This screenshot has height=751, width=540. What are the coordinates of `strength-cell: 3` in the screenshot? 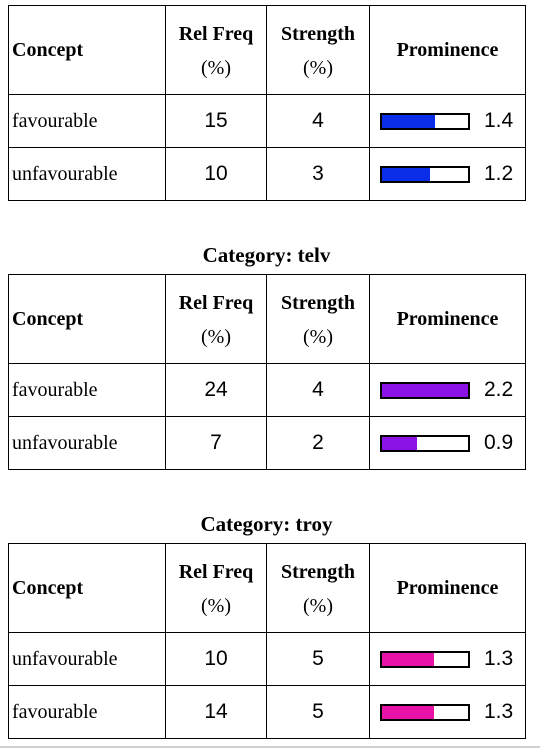 It's located at (318, 174).